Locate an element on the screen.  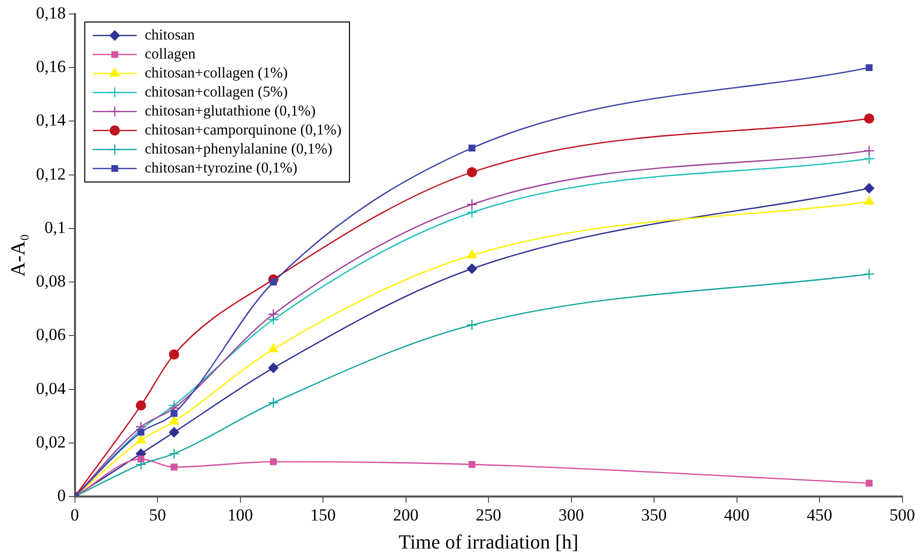
y-tick-label: 0,08 is located at coordinates (51, 281).